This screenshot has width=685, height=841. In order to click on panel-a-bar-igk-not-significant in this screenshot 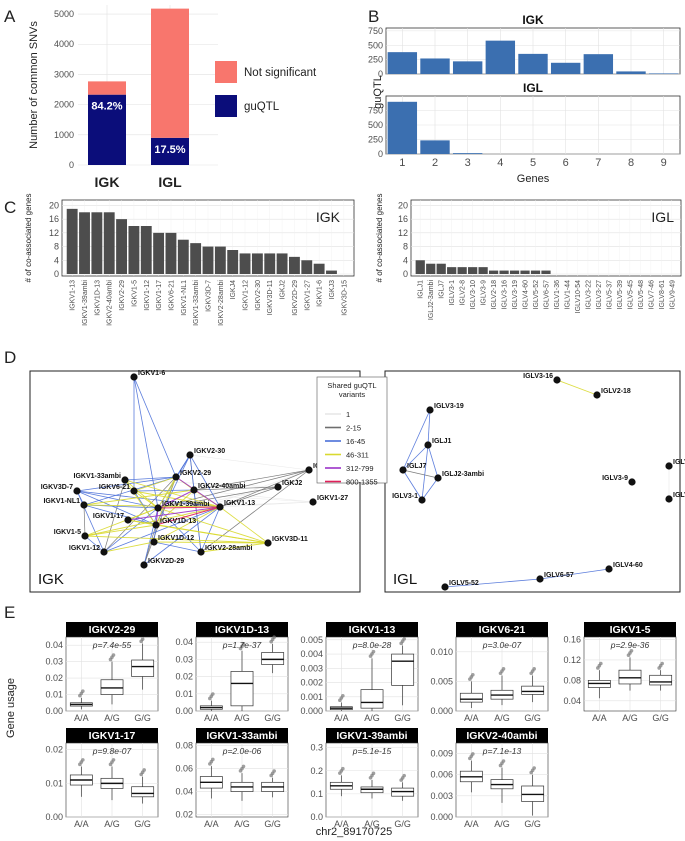, I will do `click(107, 88)`.